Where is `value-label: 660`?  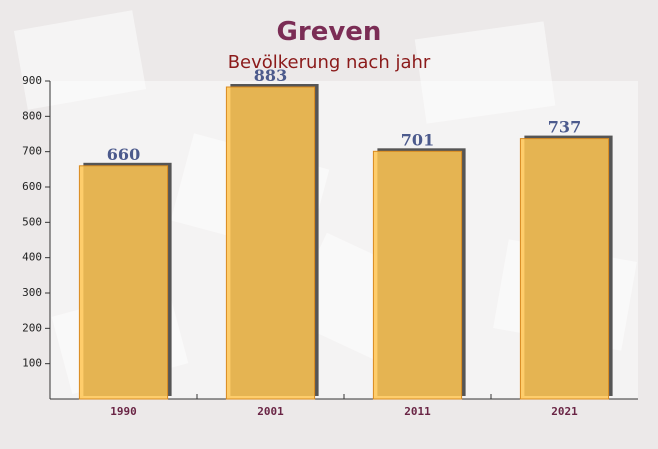 value-label: 660 is located at coordinates (123, 154).